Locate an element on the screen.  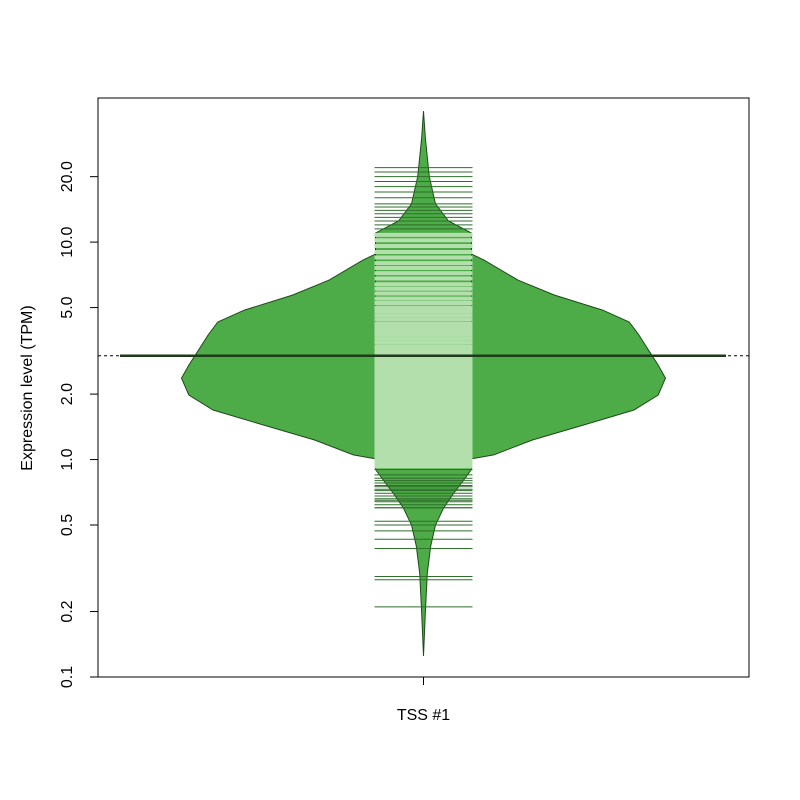
x-tick-label: TSS #1 is located at coordinates (423, 715).